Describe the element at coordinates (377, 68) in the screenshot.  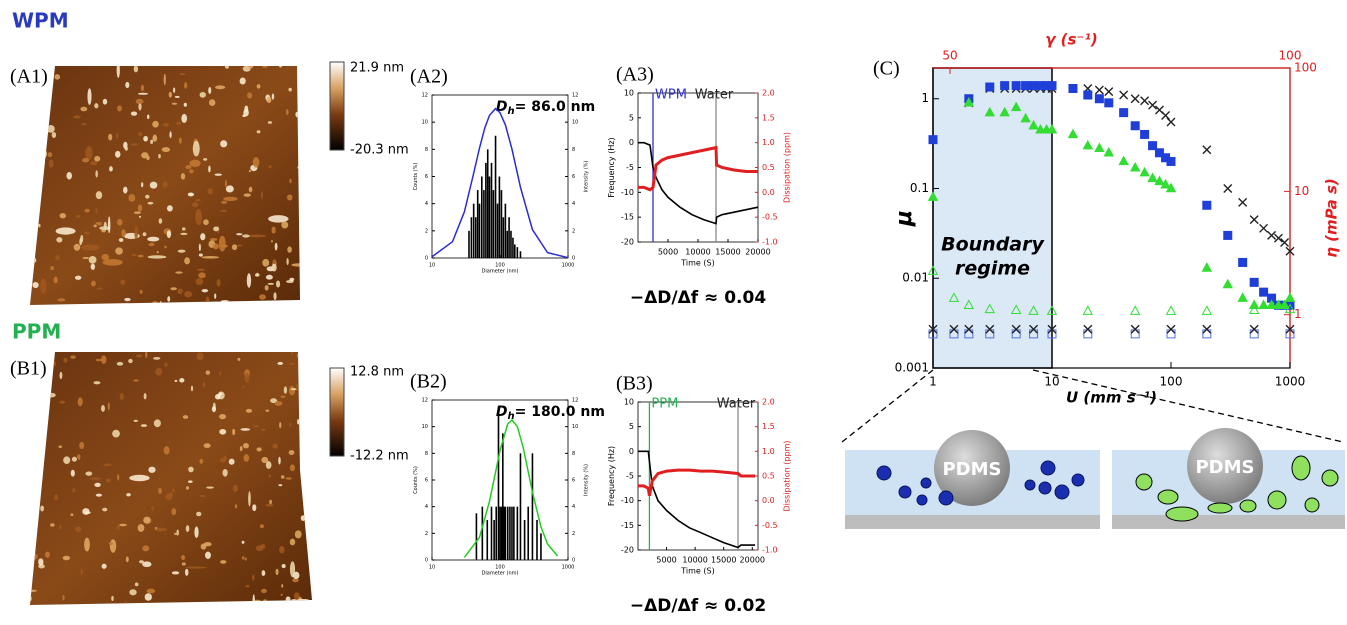
I see `color-bar-label: 21.9 nm` at that location.